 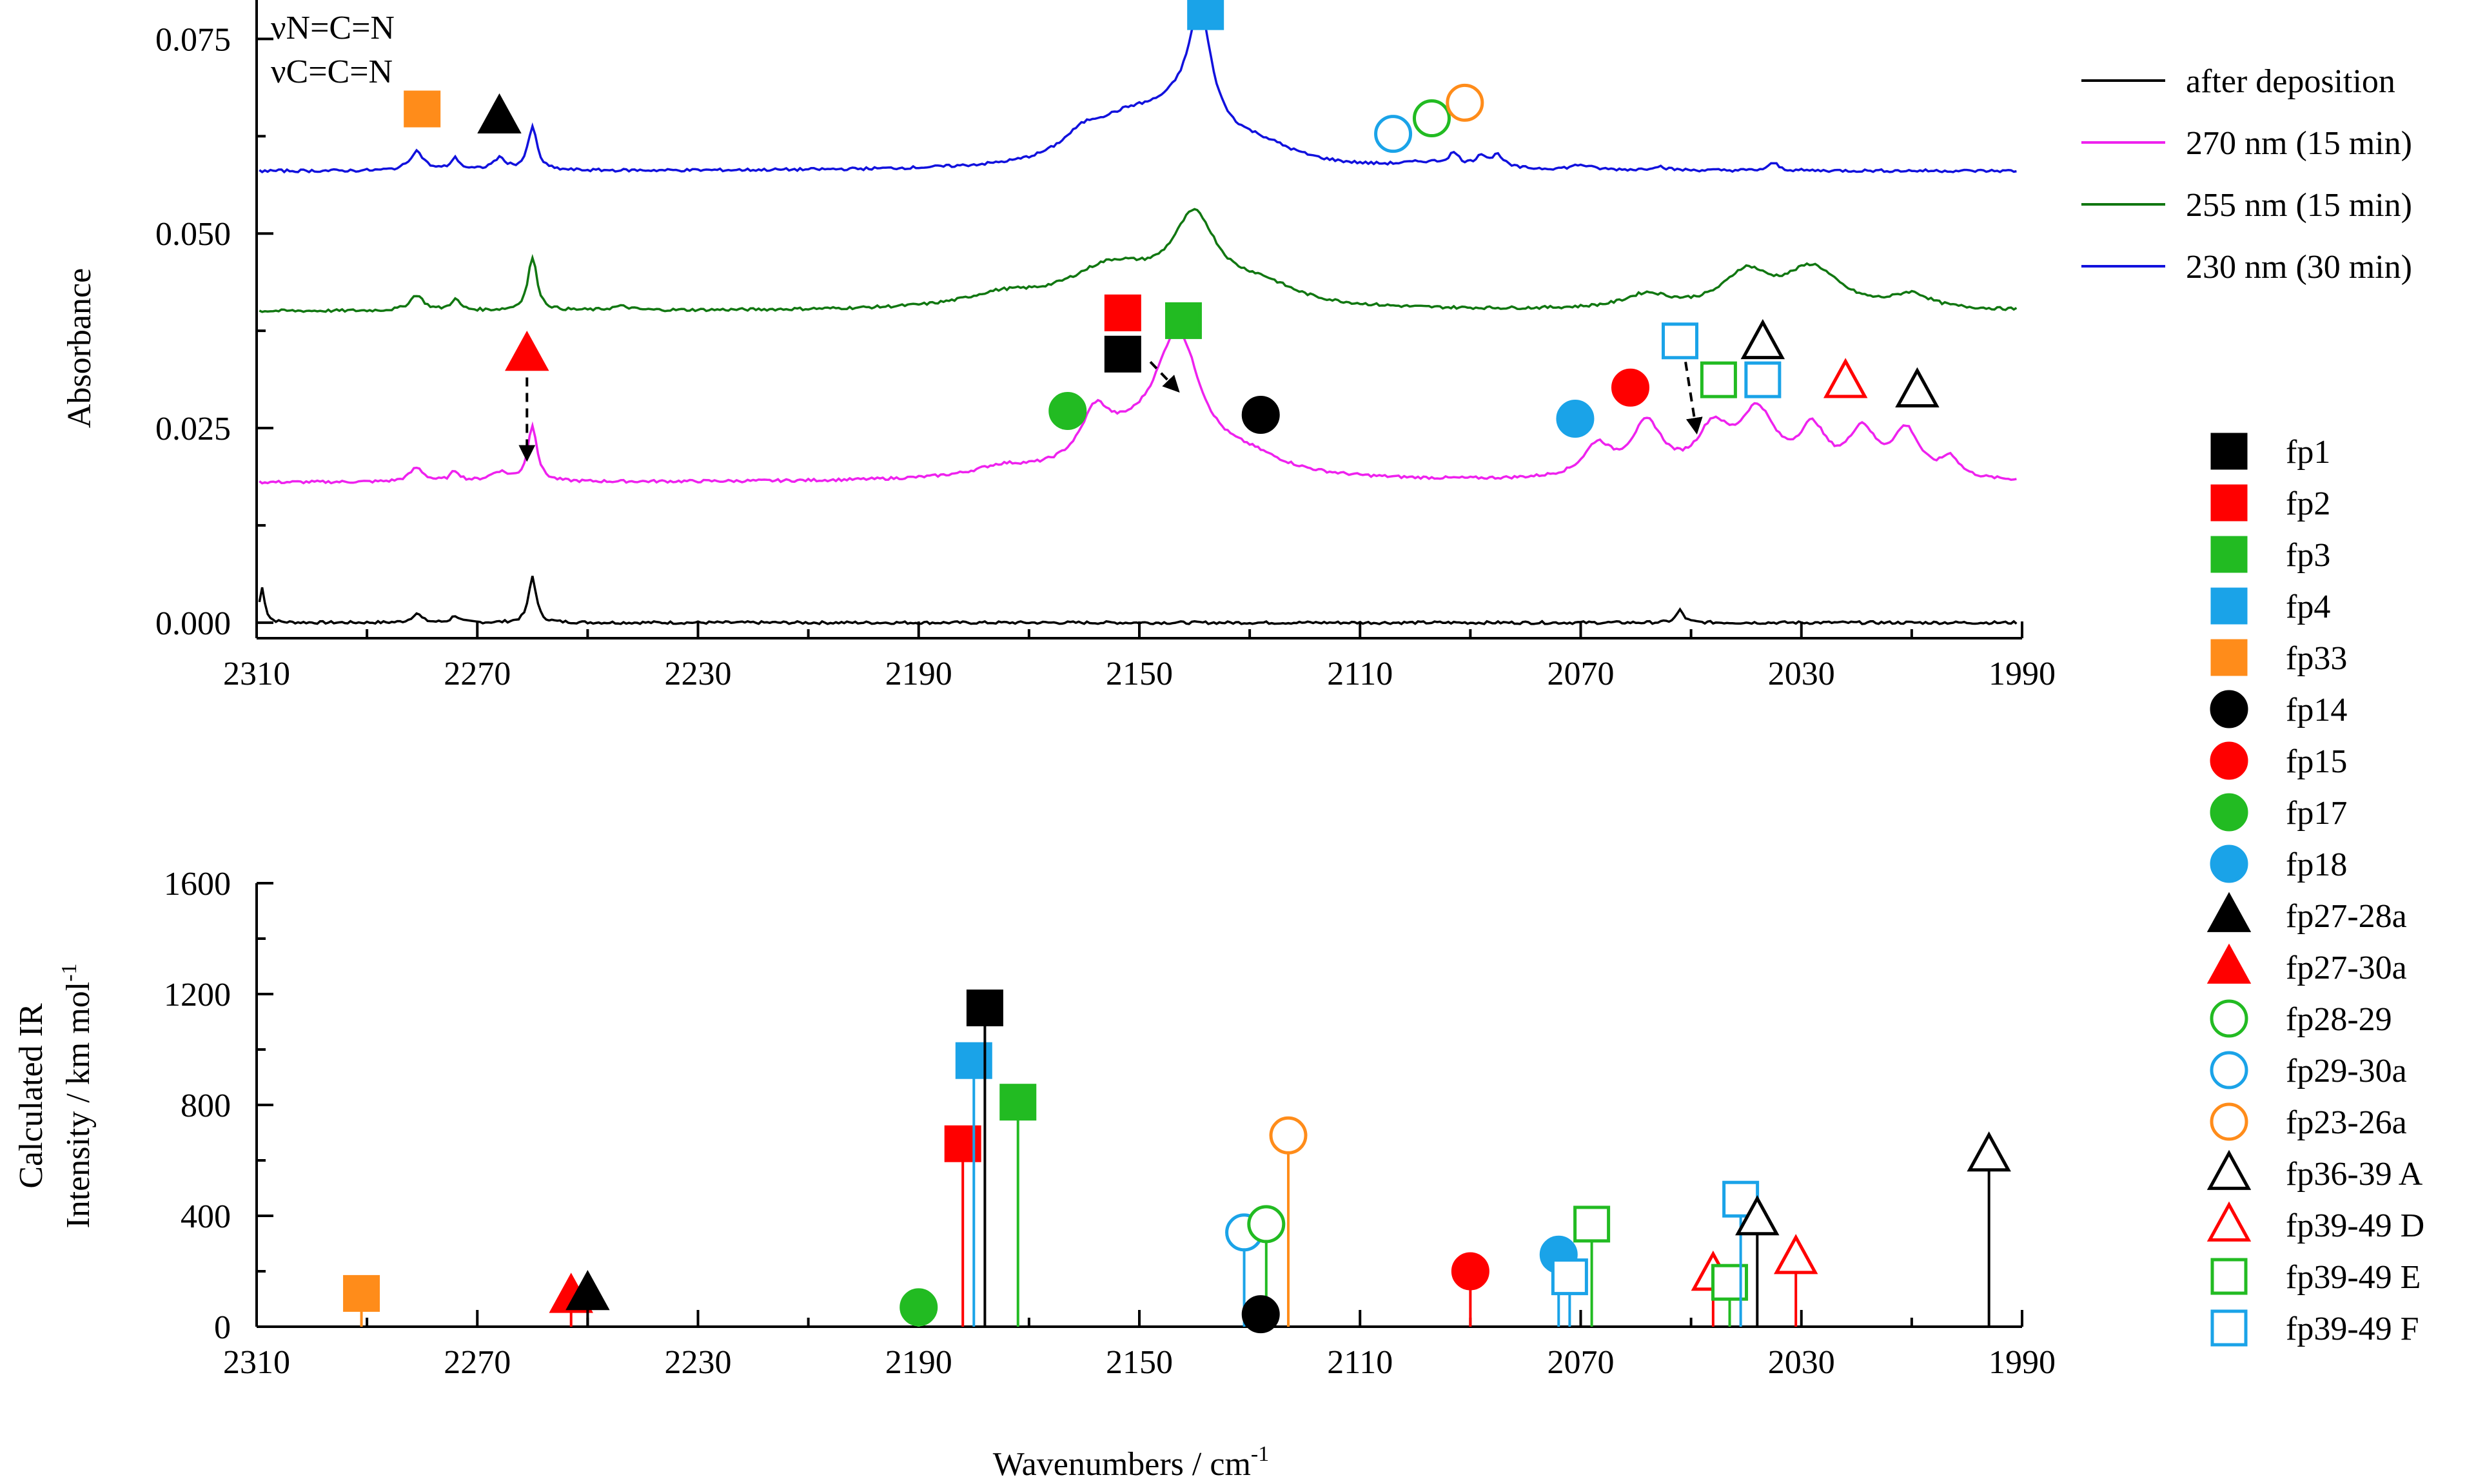 What do you see at coordinates (1260, 415) in the screenshot?
I see `marker-fp14` at bounding box center [1260, 415].